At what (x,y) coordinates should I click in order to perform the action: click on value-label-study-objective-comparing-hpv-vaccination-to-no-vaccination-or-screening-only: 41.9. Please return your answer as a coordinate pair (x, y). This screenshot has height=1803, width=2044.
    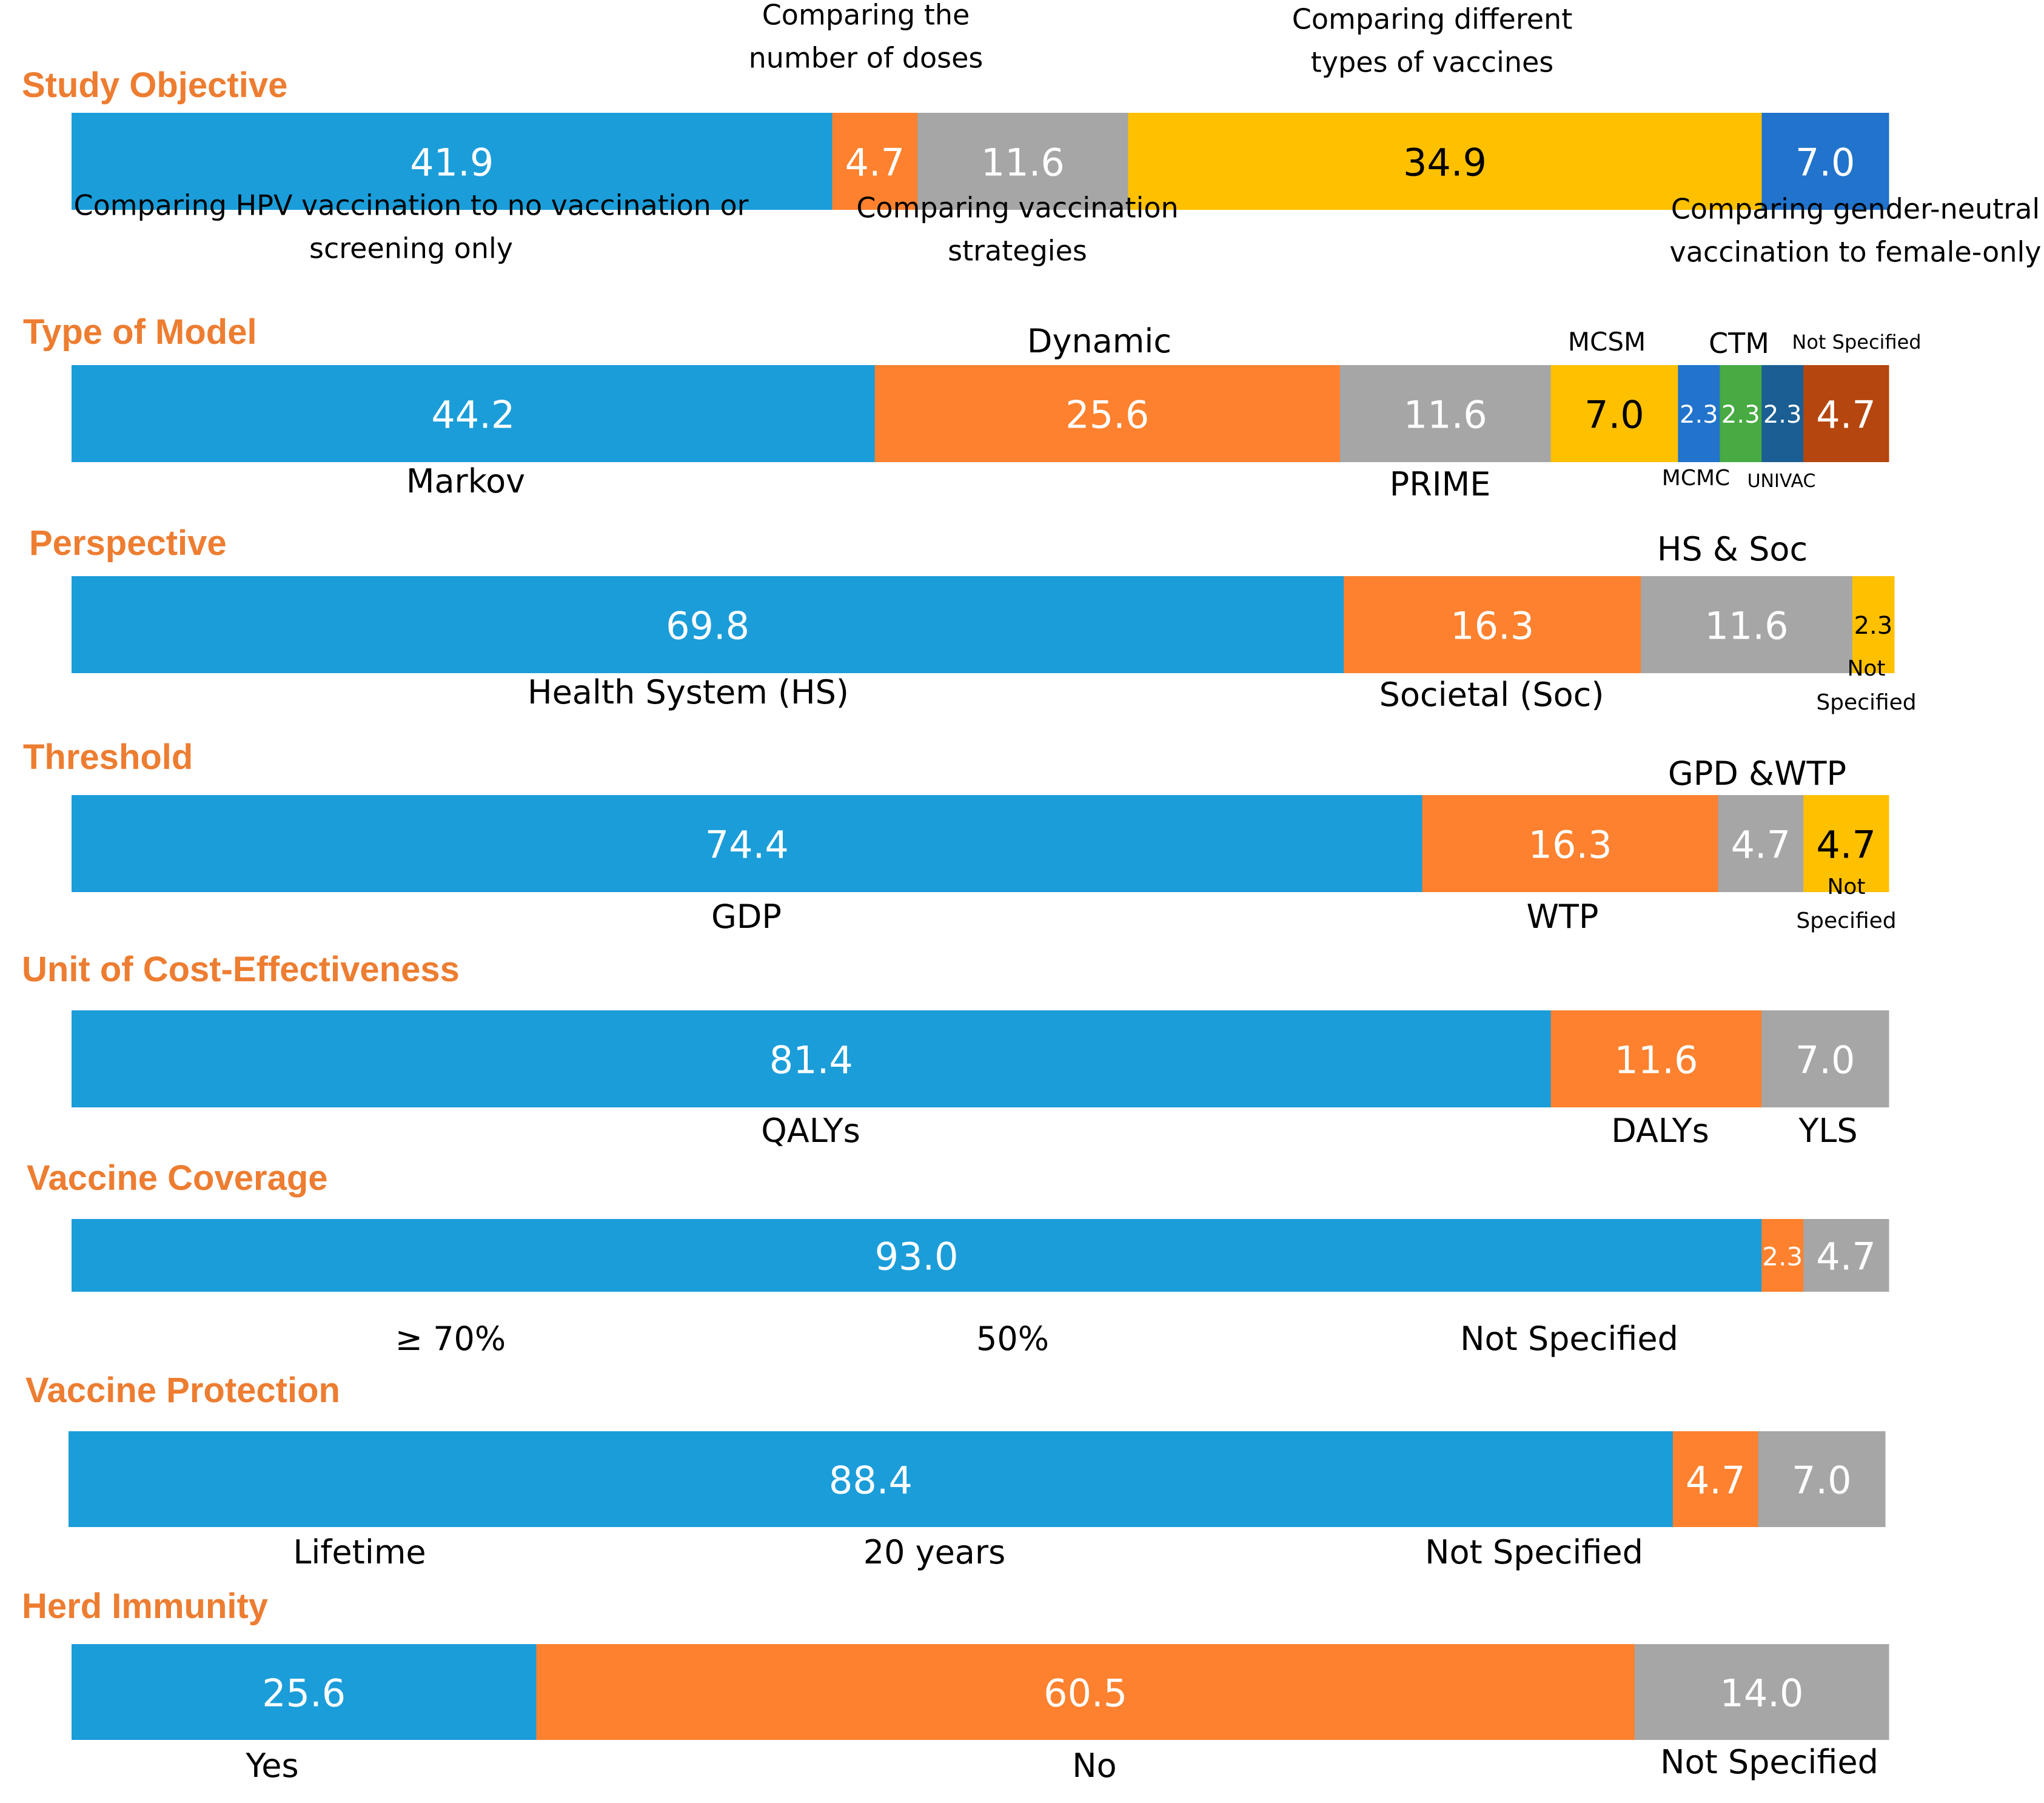
    Looking at the image, I should click on (452, 163).